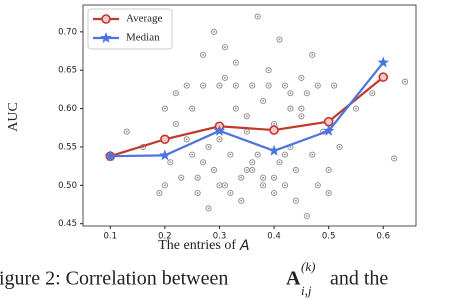  Describe the element at coordinates (143, 38) in the screenshot. I see `legend-label: Median` at that location.